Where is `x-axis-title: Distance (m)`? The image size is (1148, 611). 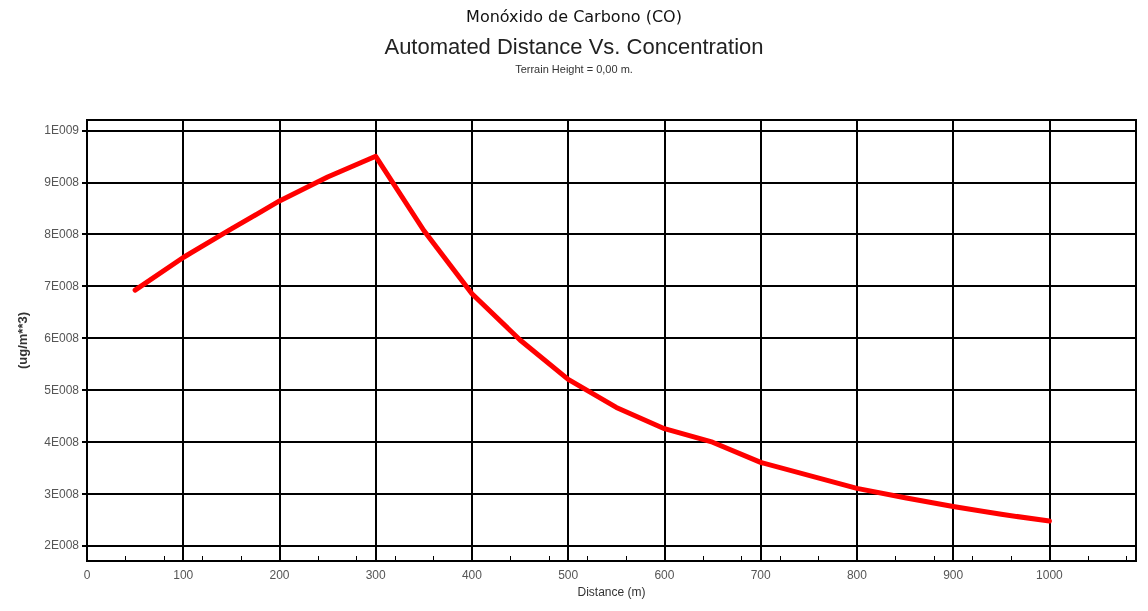 x-axis-title: Distance (m) is located at coordinates (611, 591).